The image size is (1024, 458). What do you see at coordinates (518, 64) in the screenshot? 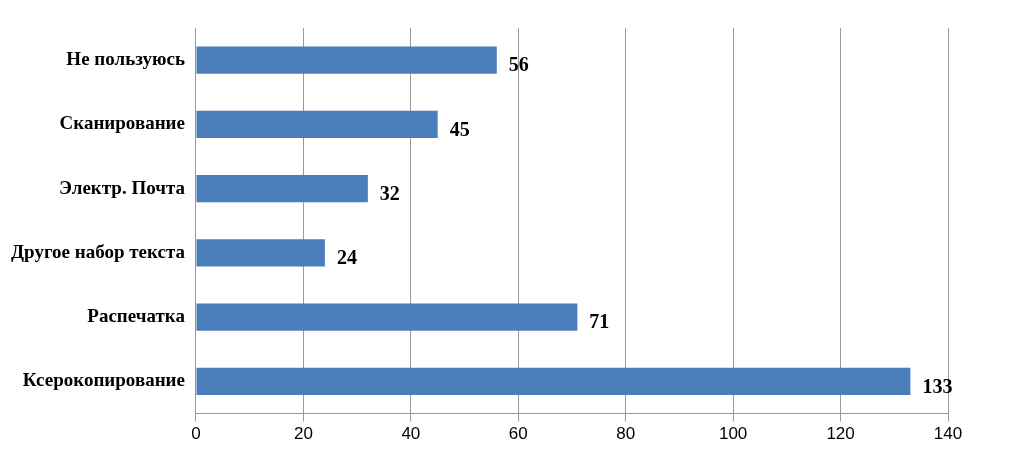
I see `data-label: 56` at bounding box center [518, 64].